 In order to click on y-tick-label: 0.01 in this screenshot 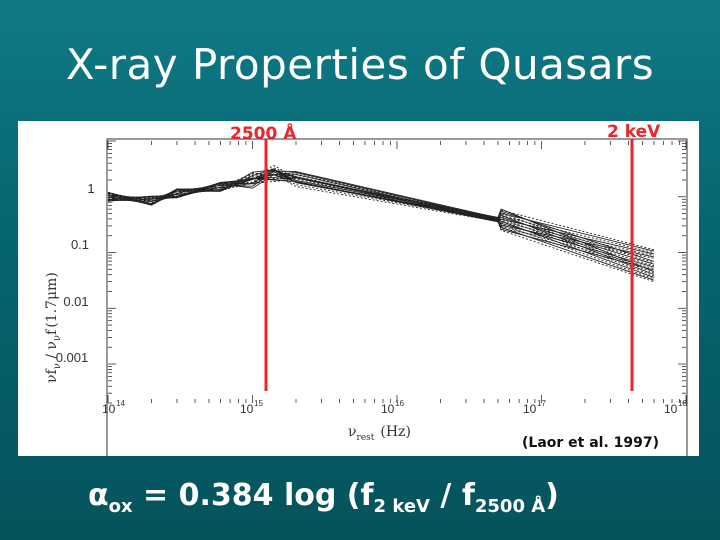, I will do `click(75, 301)`.